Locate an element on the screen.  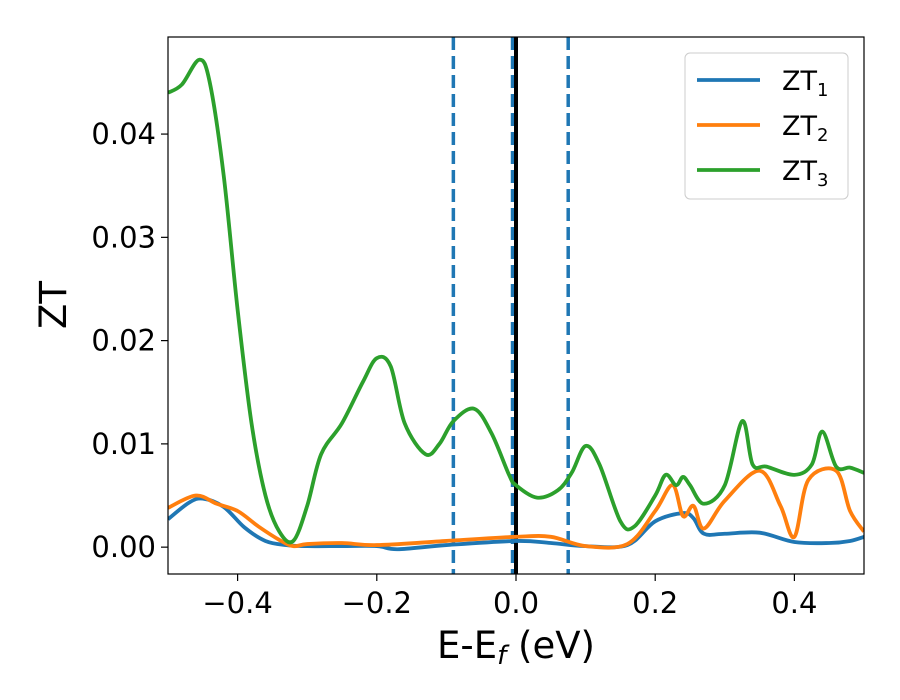
x-axis-label: E-Ef (eV) is located at coordinates (516, 647).